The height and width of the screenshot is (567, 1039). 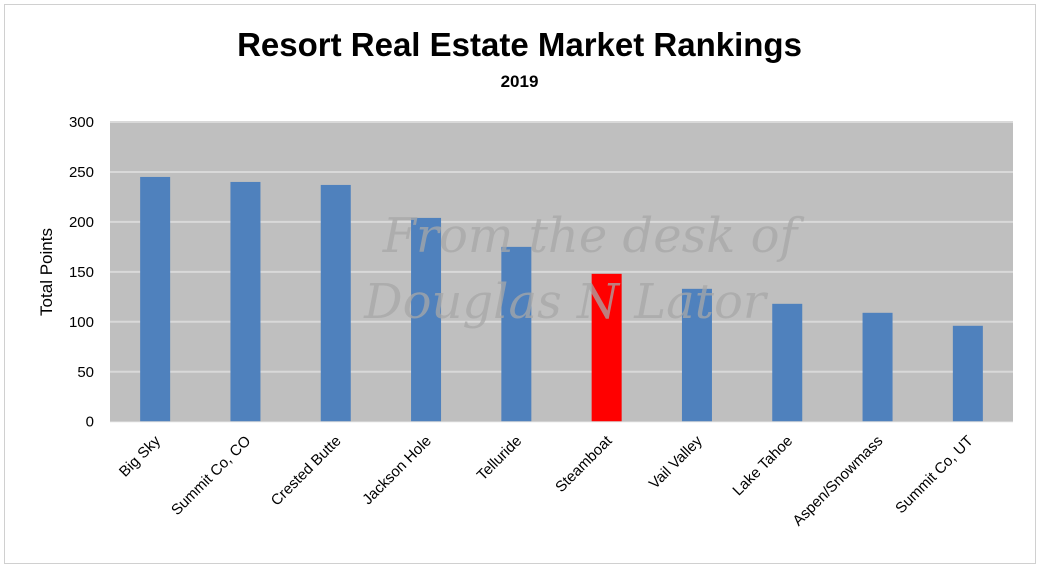 What do you see at coordinates (519, 81) in the screenshot?
I see `chart-subtitle: 2019` at bounding box center [519, 81].